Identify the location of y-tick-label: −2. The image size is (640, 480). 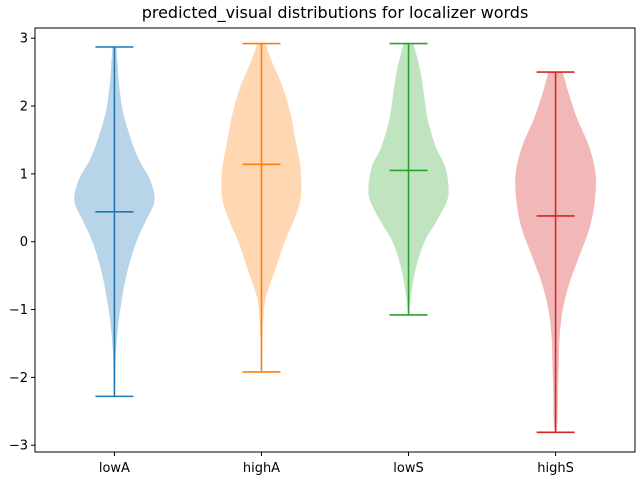
(18, 378).